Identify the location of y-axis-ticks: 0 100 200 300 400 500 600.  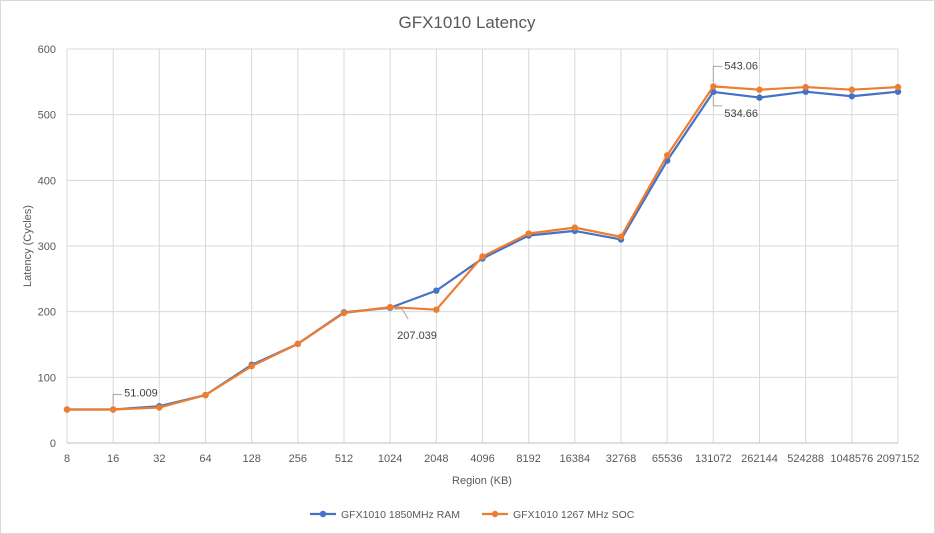
(47, 247).